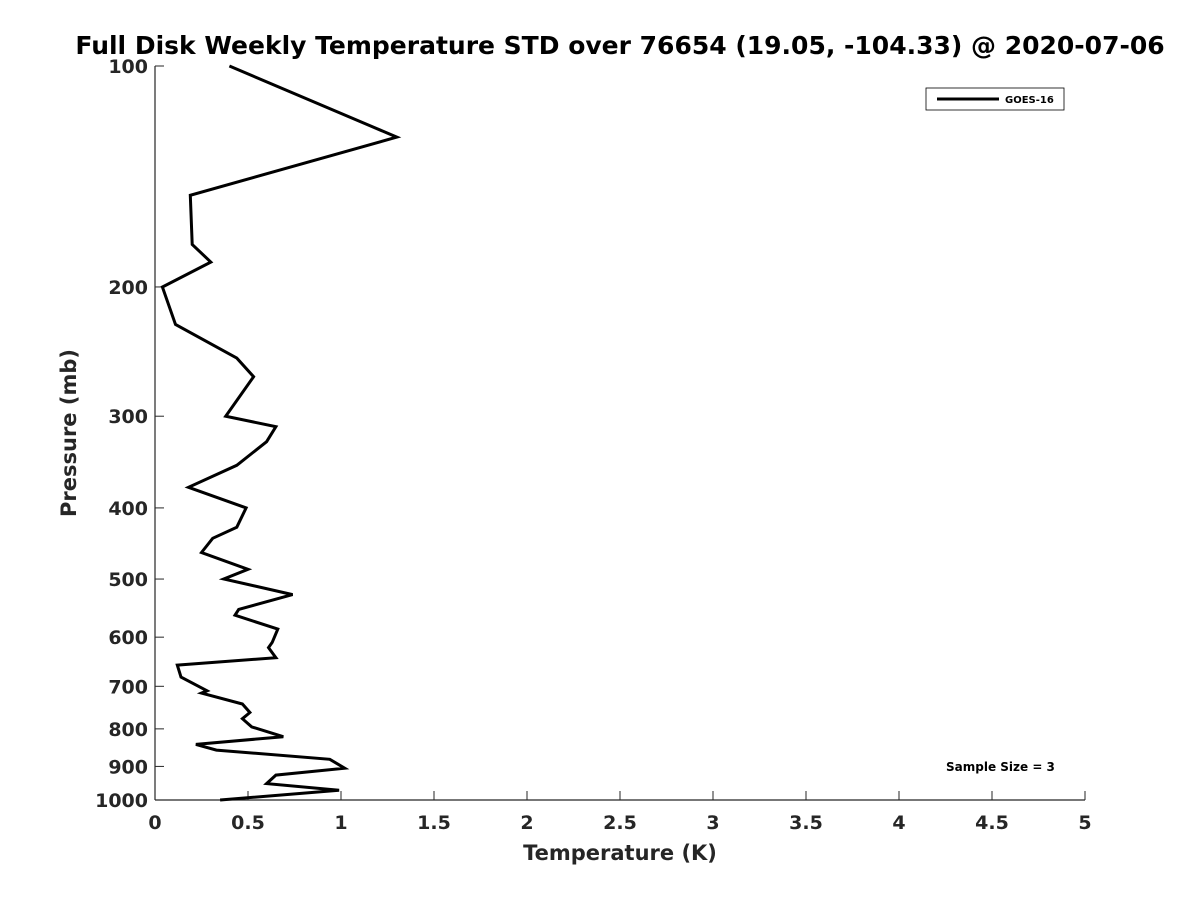 This screenshot has height=900, width=1200. I want to click on y-tick-label: 900, so click(128, 767).